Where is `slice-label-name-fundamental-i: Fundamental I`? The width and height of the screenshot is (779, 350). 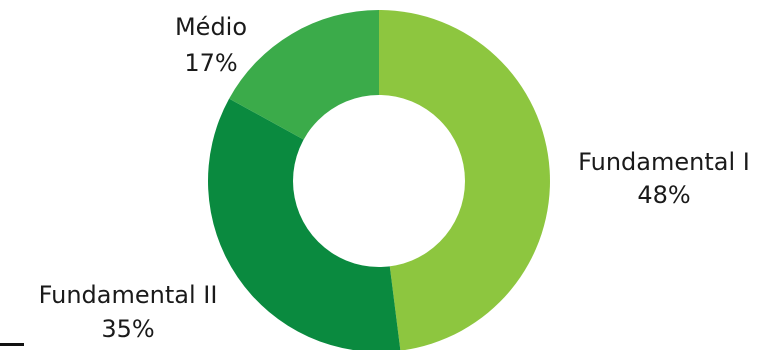 slice-label-name-fundamental-i: Fundamental I is located at coordinates (664, 162).